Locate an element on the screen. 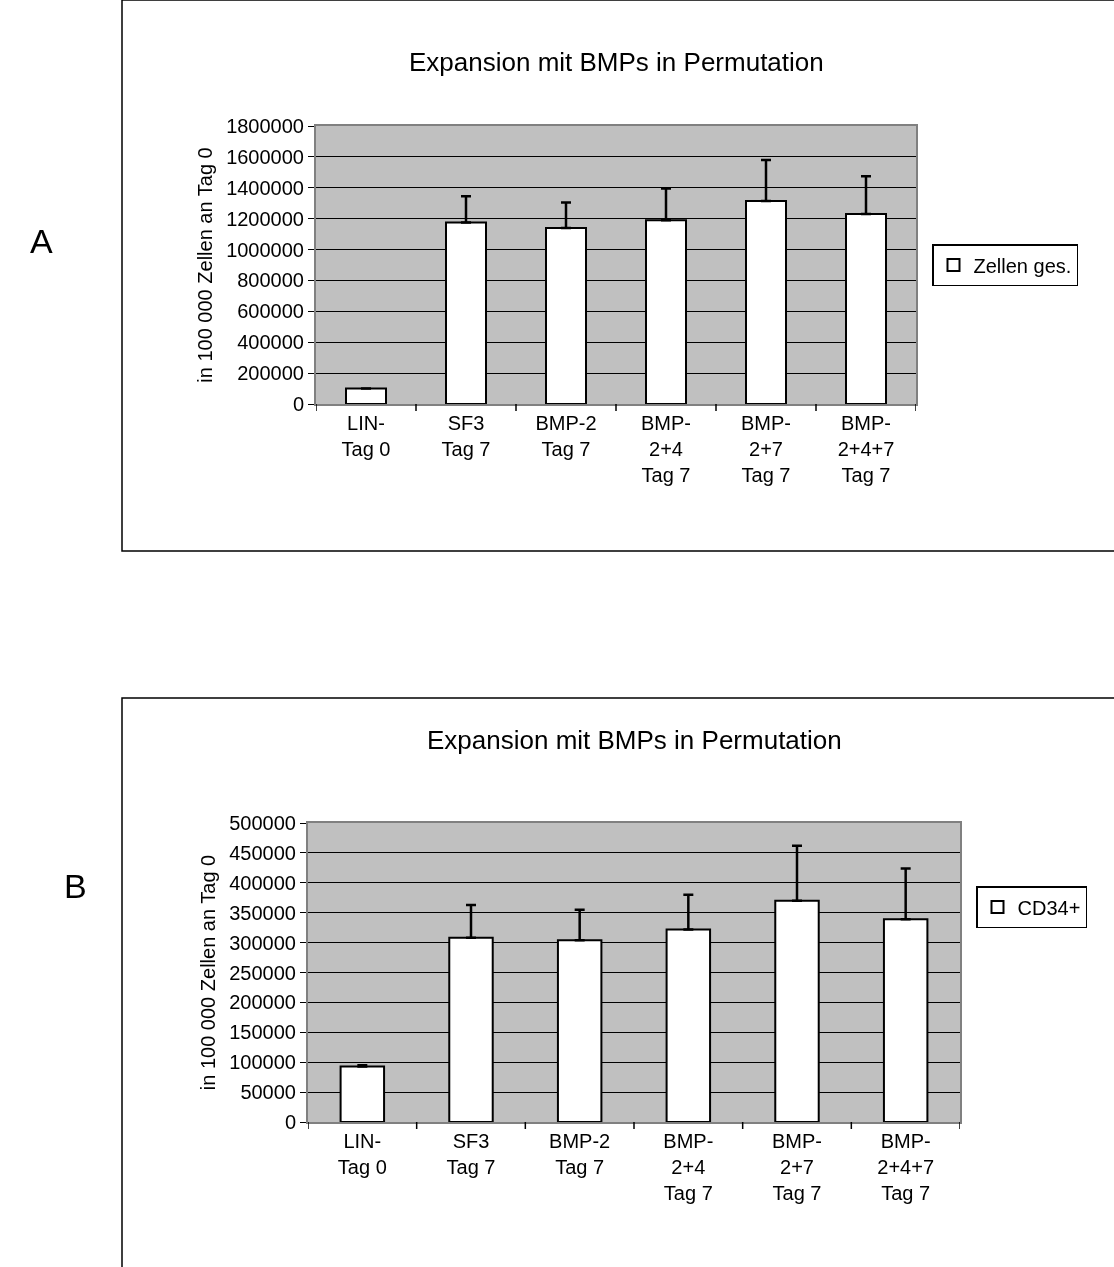 Image resolution: width=1114 pixels, height=1267 pixels. y-tick-label: 150000 is located at coordinates (262, 1032).